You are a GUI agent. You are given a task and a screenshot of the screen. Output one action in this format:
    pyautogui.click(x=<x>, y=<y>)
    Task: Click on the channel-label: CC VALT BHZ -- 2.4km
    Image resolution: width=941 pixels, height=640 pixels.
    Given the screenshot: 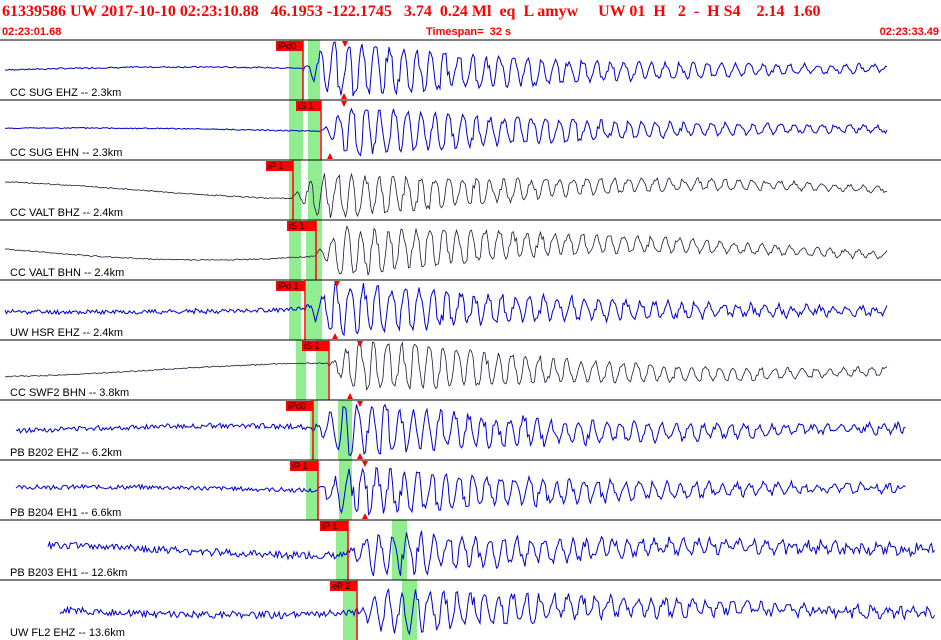 What is the action you would take?
    pyautogui.click(x=67, y=213)
    